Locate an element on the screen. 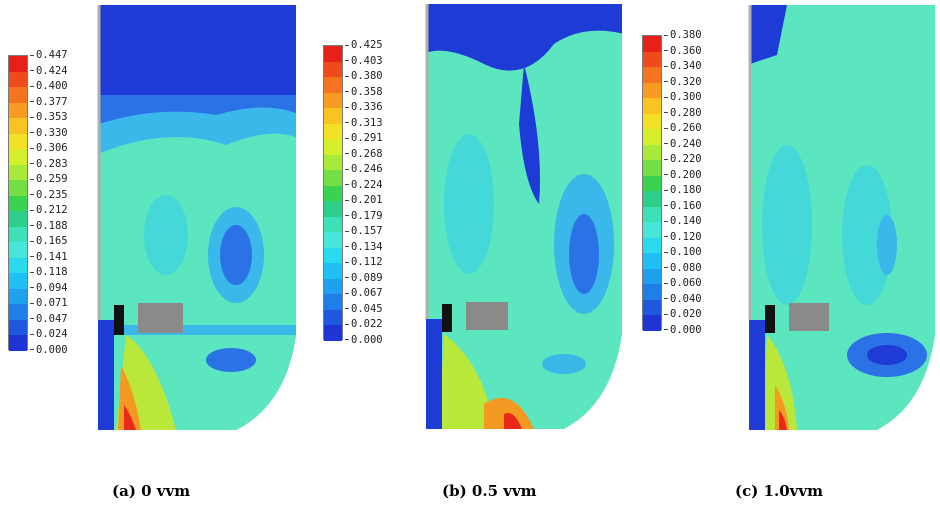 This screenshot has width=940, height=510. colorbar-tick-label: 0.400 is located at coordinates (49, 86).